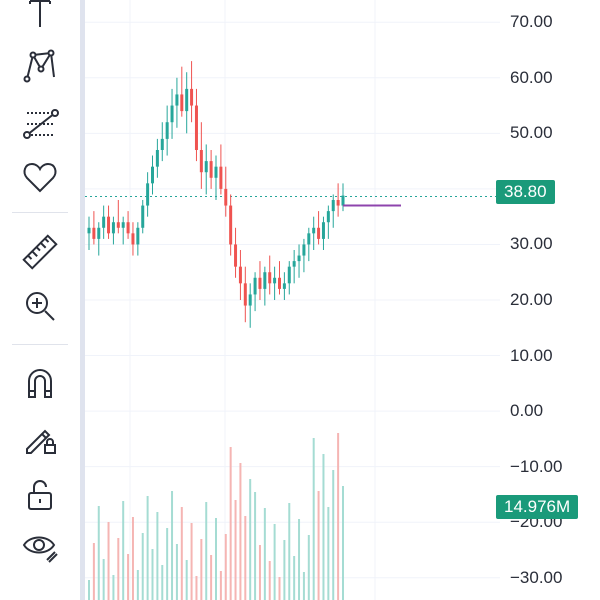 This screenshot has width=600, height=600. What do you see at coordinates (40, 438) in the screenshot?
I see `lock-drawing-icon` at bounding box center [40, 438].